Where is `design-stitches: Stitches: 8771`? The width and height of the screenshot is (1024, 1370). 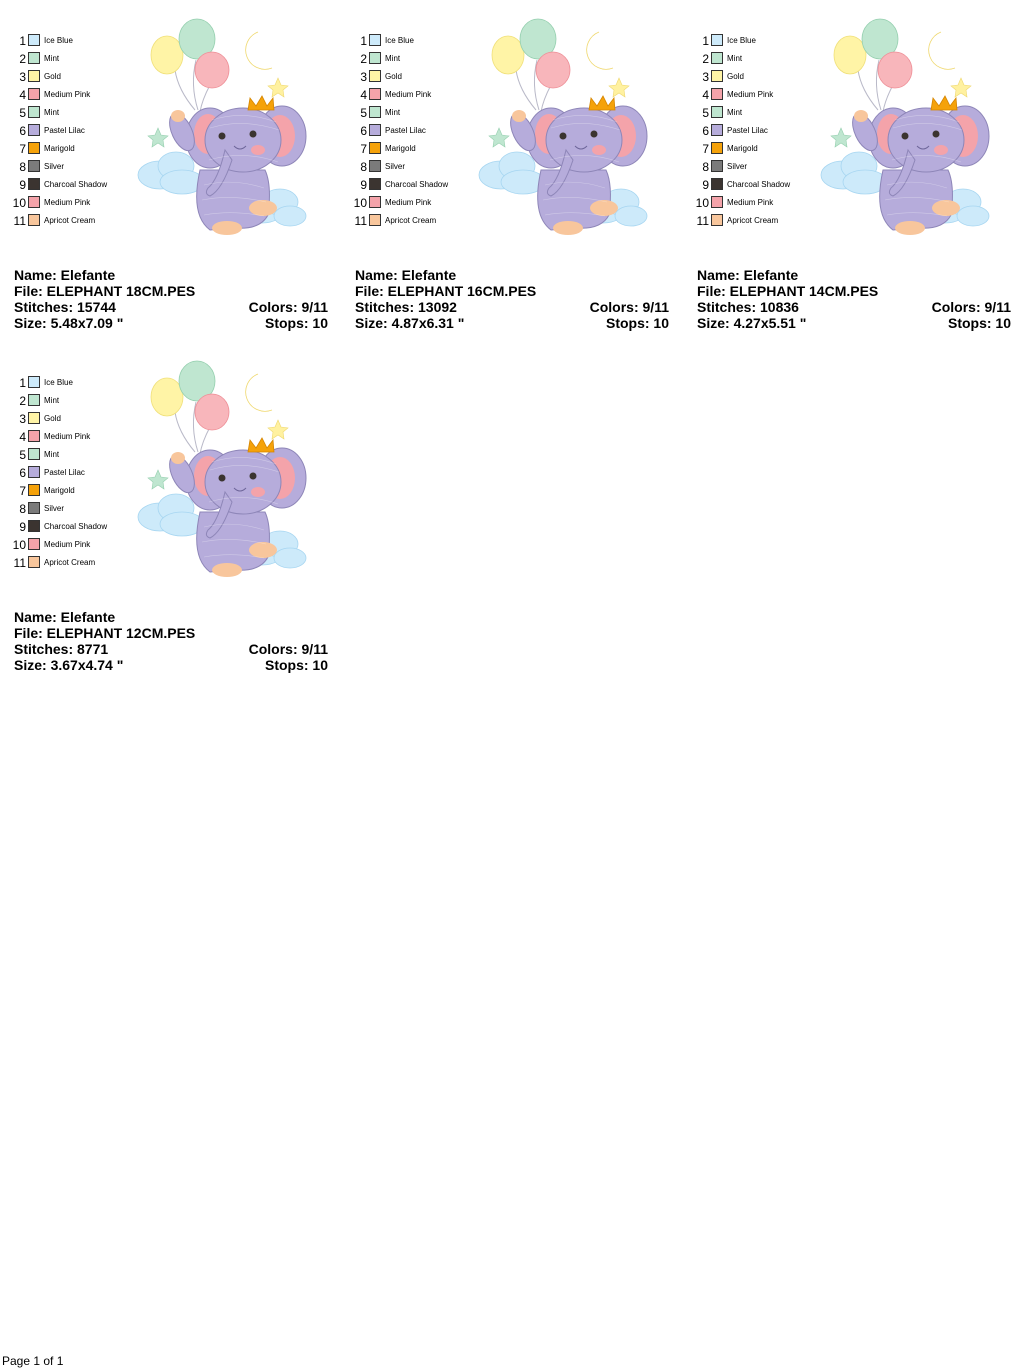 design-stitches: Stitches: 8771 is located at coordinates (61, 649).